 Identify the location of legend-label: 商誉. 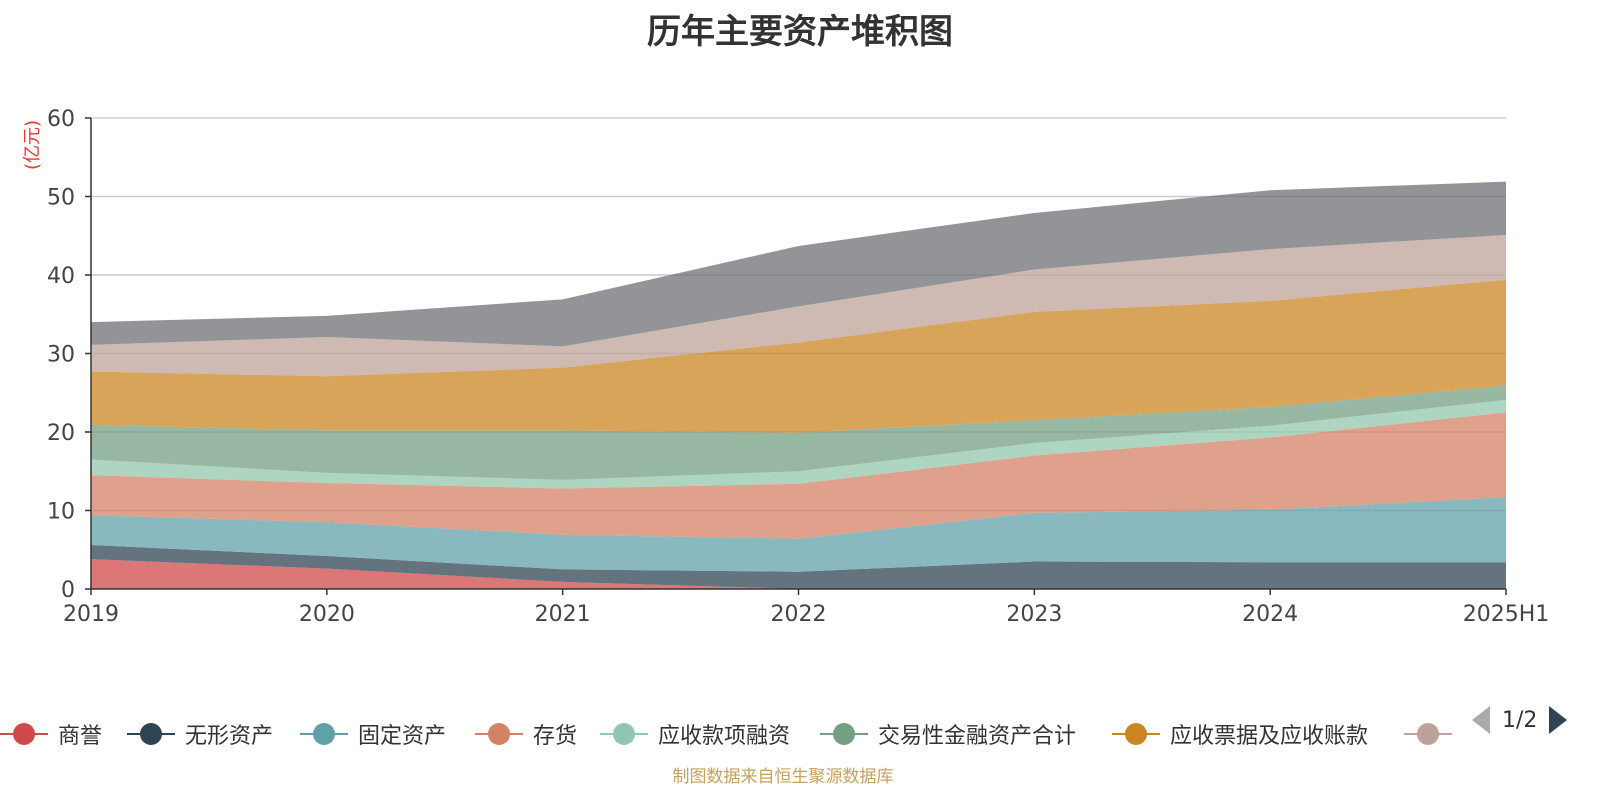
(80, 736).